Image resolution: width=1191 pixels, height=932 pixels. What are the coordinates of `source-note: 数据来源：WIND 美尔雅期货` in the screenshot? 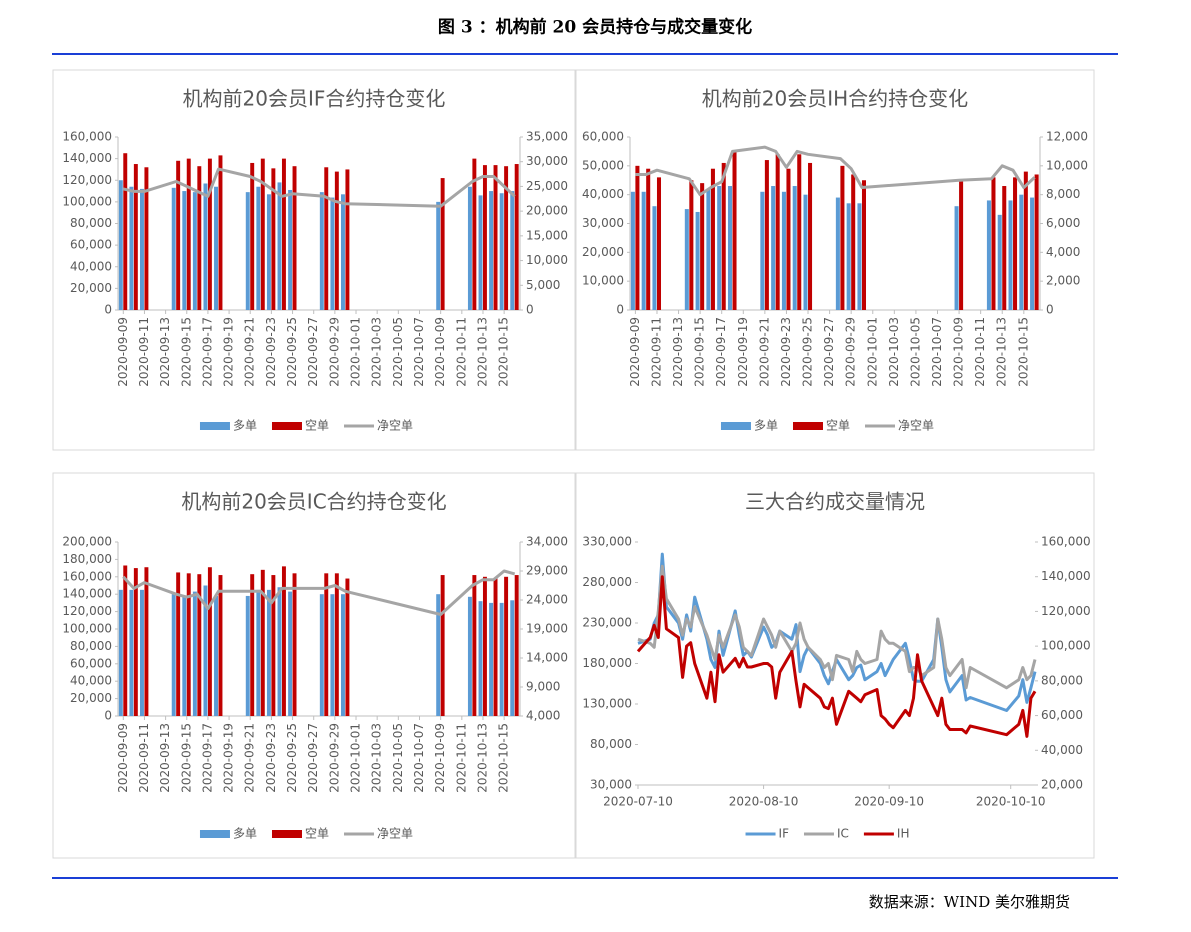 It's located at (969, 902).